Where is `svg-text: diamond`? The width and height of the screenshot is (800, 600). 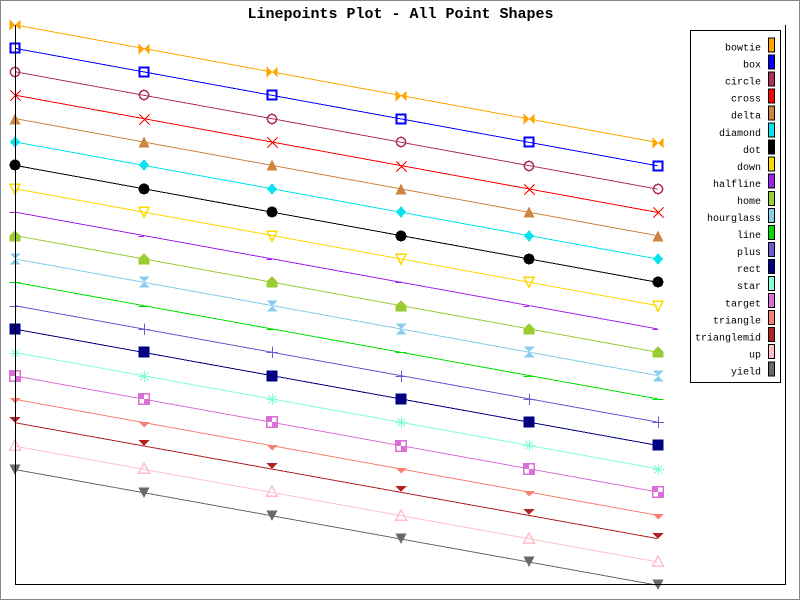
svg-text: diamond is located at coordinates (740, 134).